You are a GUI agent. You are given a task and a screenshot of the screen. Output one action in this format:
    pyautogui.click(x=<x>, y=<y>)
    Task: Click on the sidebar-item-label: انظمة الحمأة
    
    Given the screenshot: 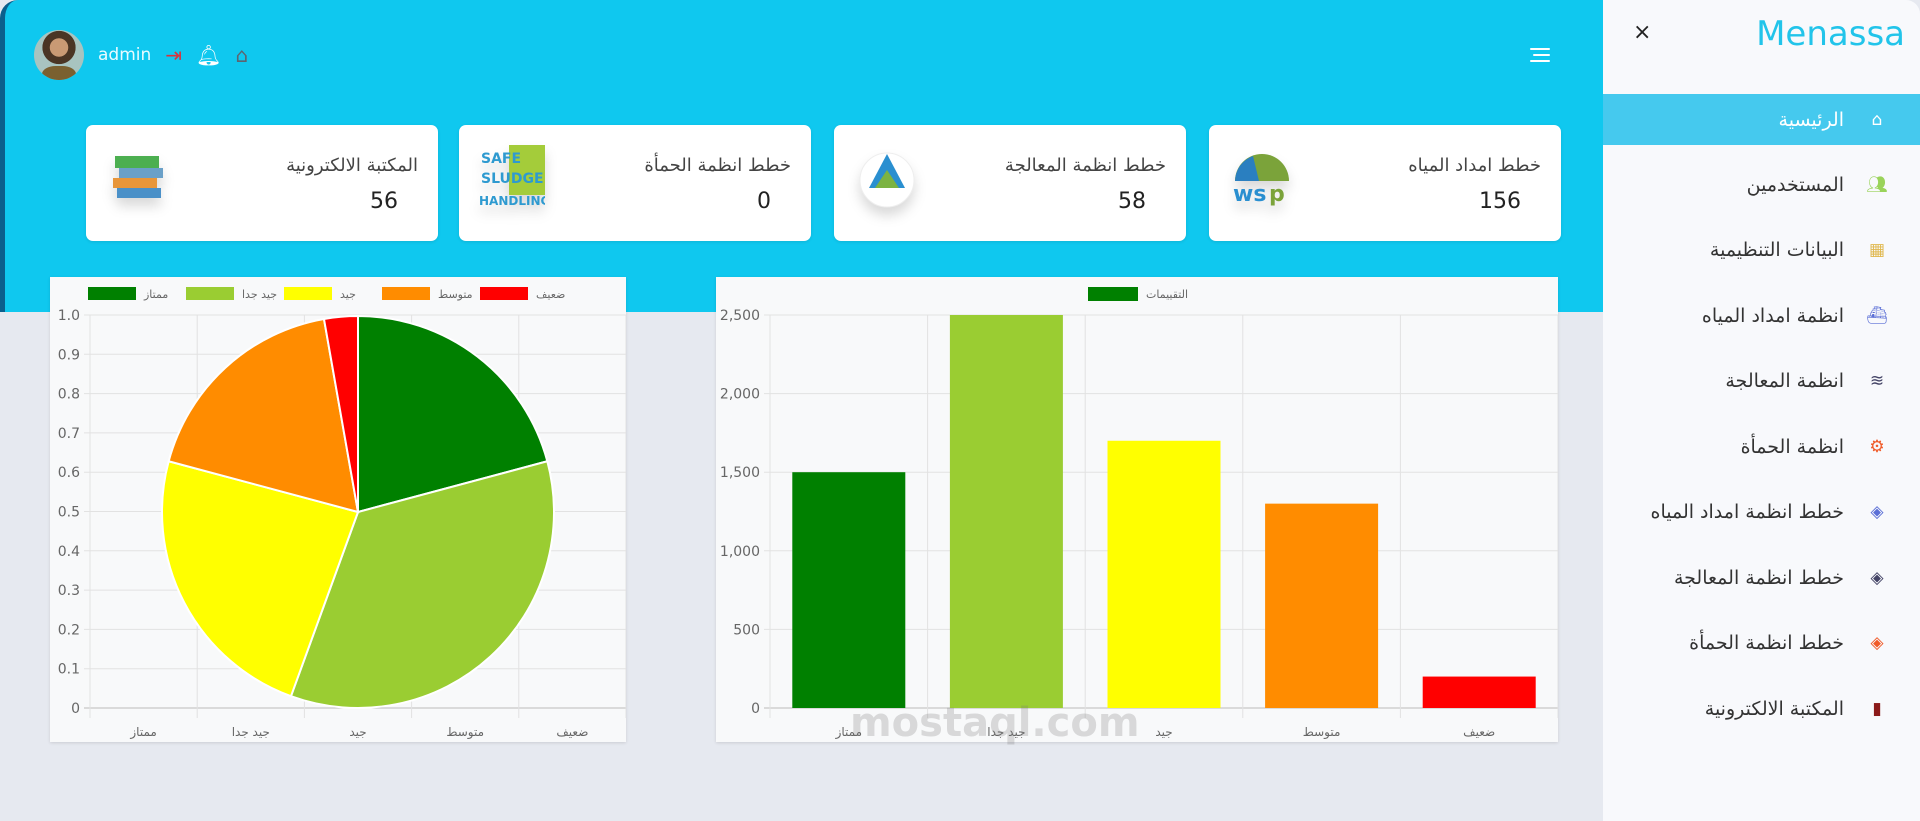 What is the action you would take?
    pyautogui.click(x=1792, y=446)
    